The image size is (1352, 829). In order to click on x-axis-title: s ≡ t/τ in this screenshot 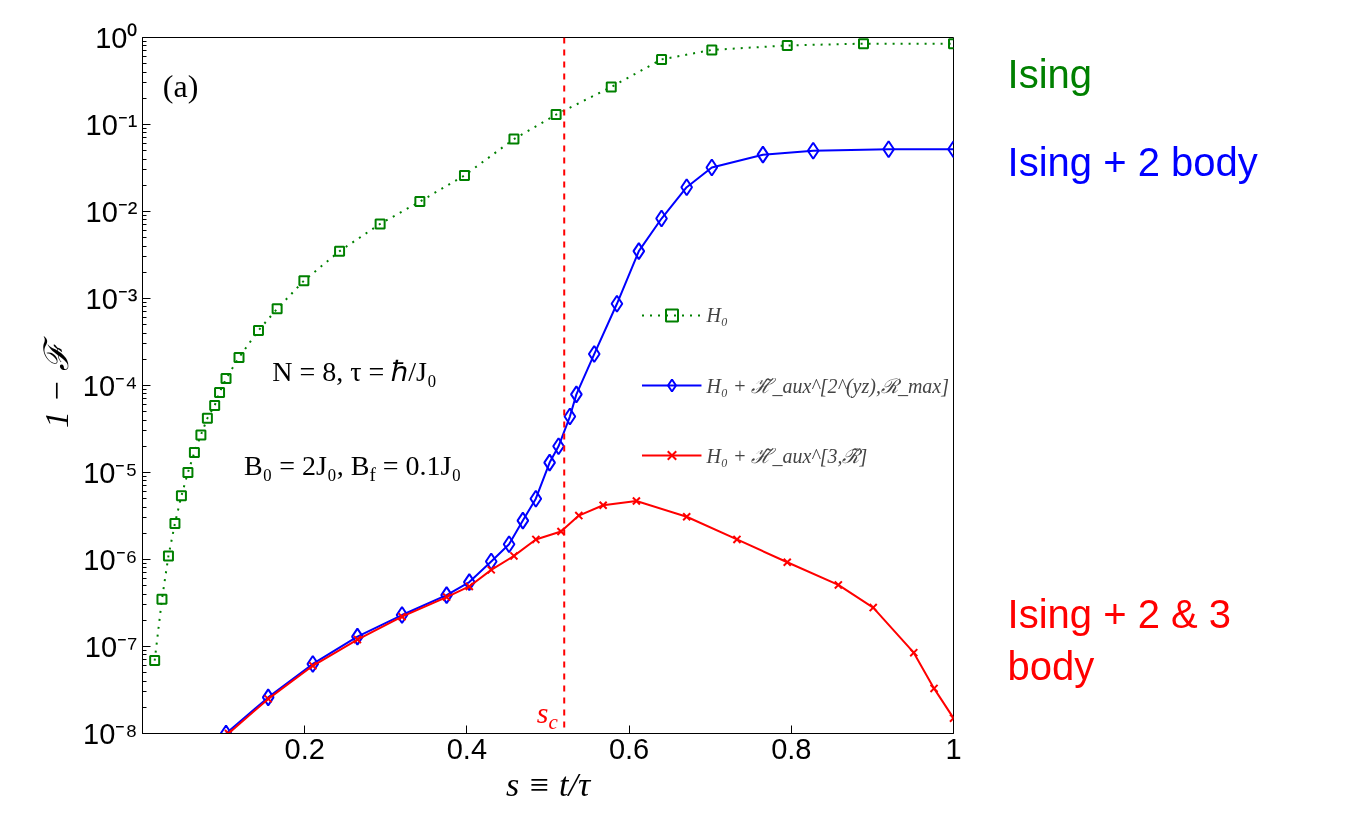, I will do `click(548, 784)`.